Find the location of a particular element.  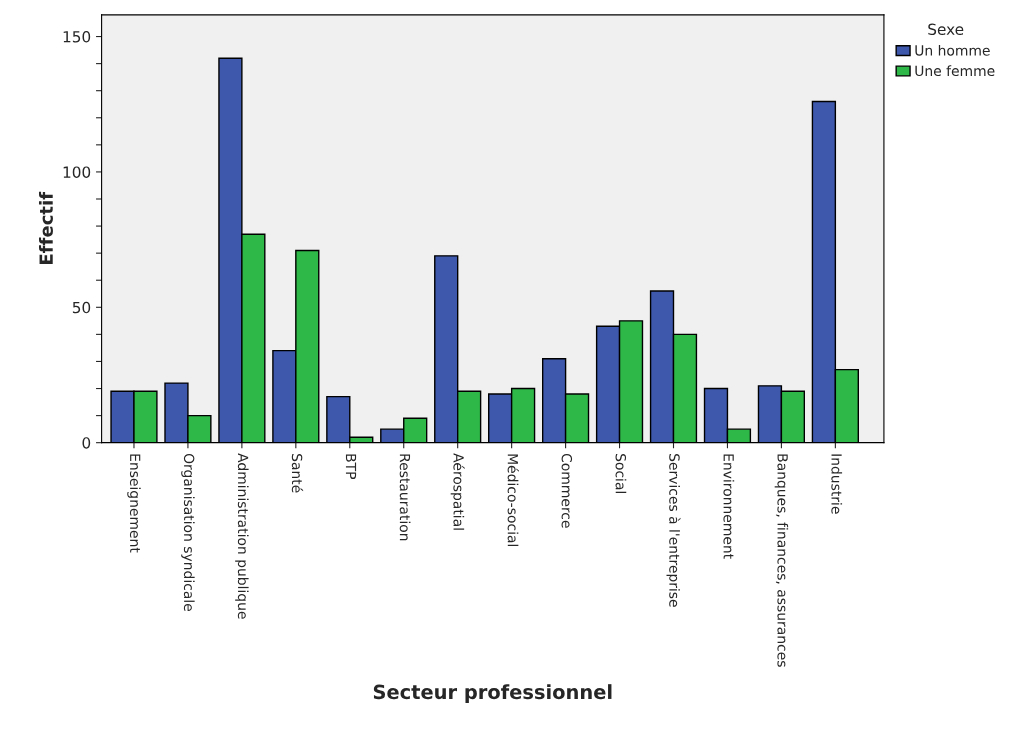

x-tick-label: Santé is located at coordinates (297, 473).